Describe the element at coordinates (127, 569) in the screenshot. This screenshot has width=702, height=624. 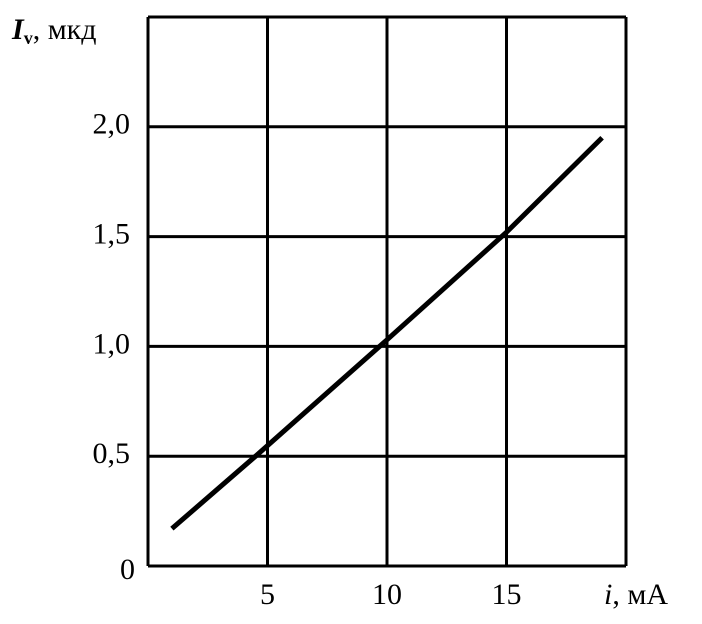
I see `y-tick-label: 0` at that location.